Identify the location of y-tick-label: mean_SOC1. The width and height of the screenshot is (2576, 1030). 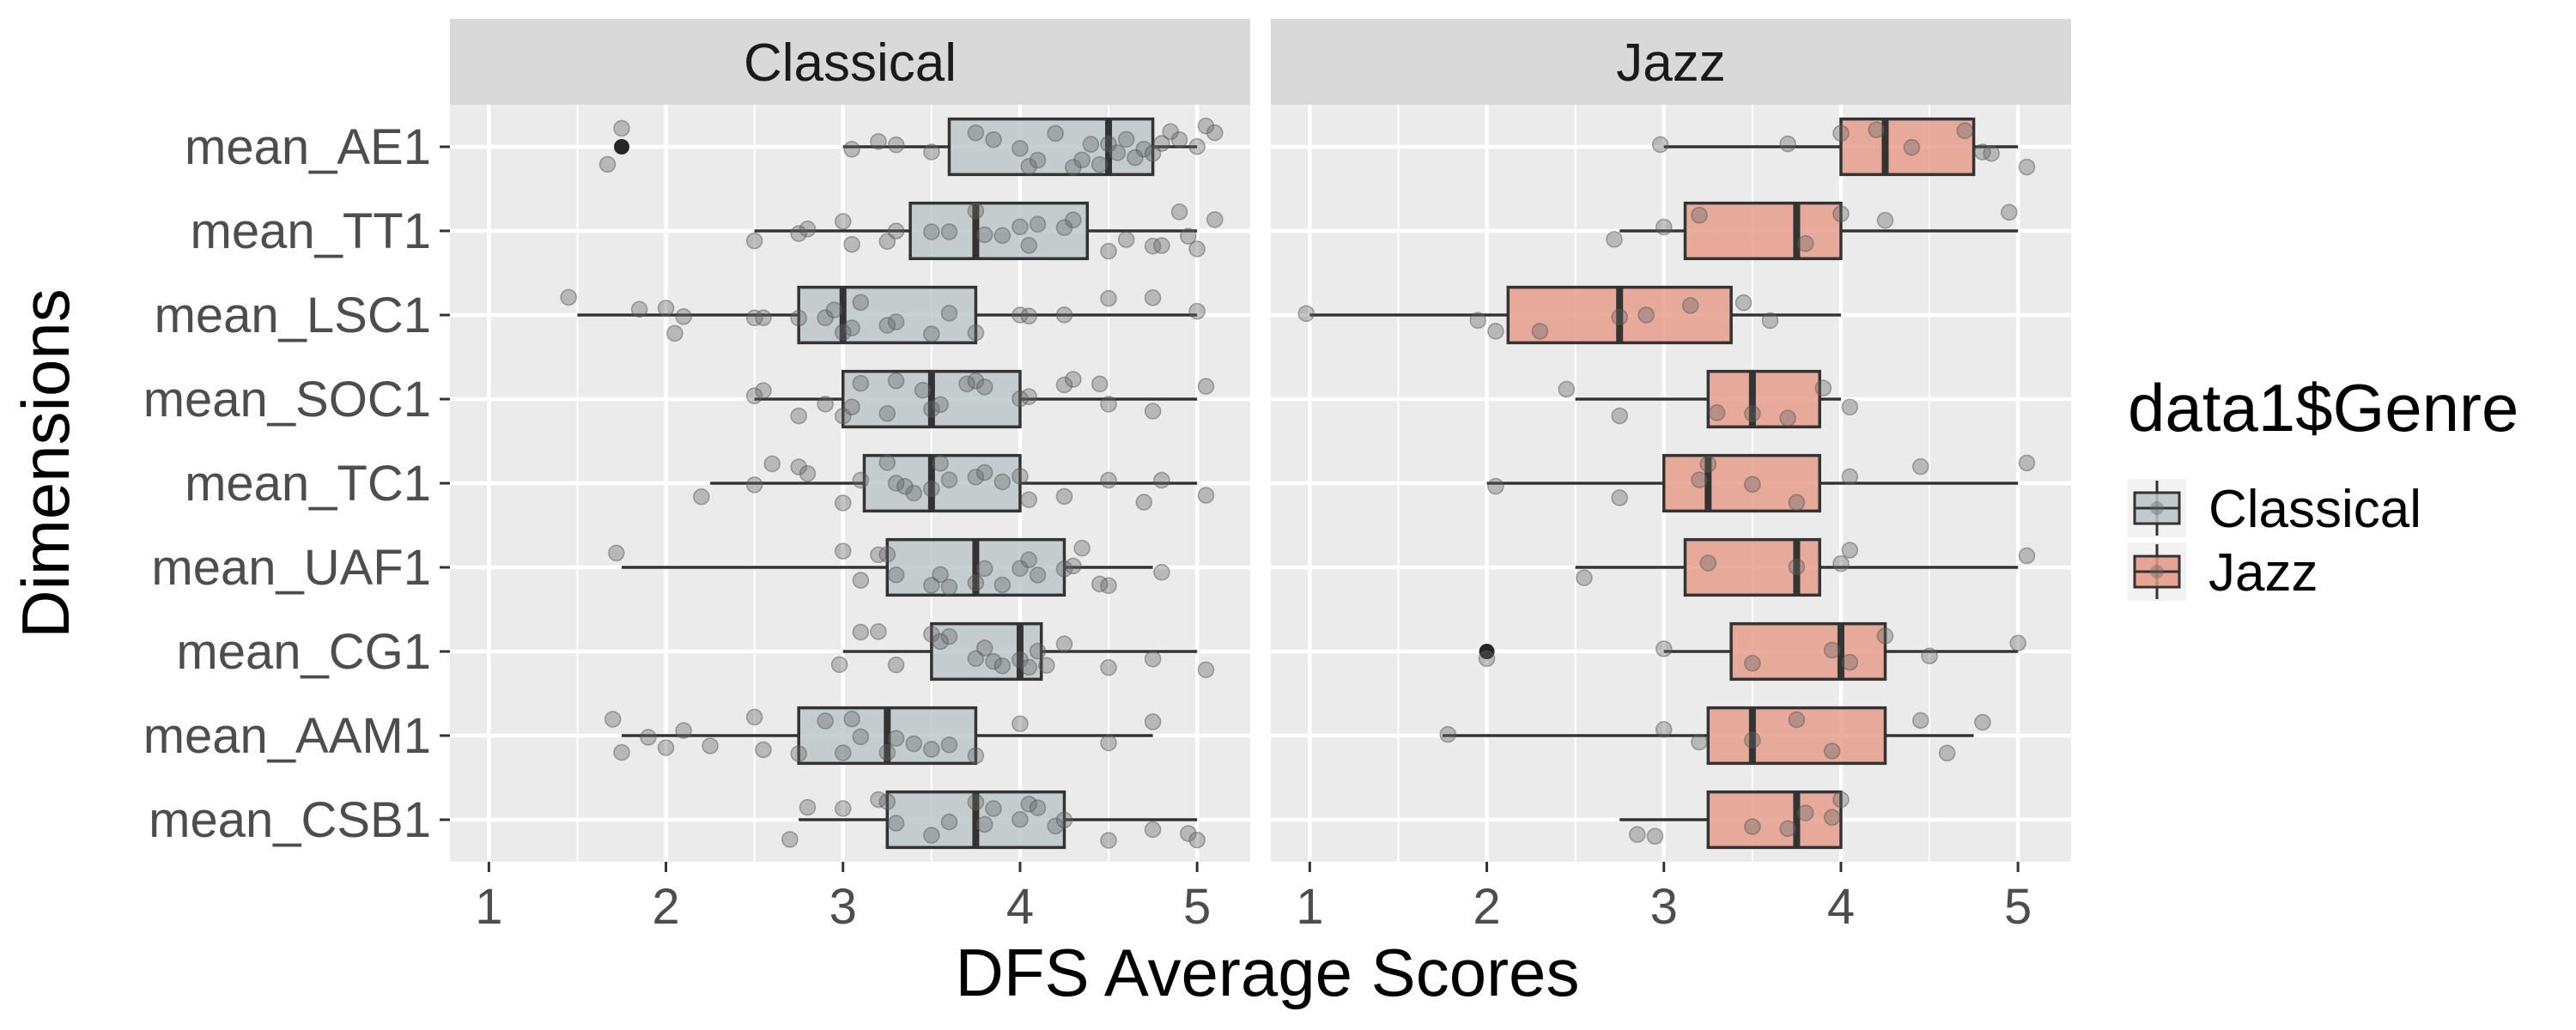
(287, 399).